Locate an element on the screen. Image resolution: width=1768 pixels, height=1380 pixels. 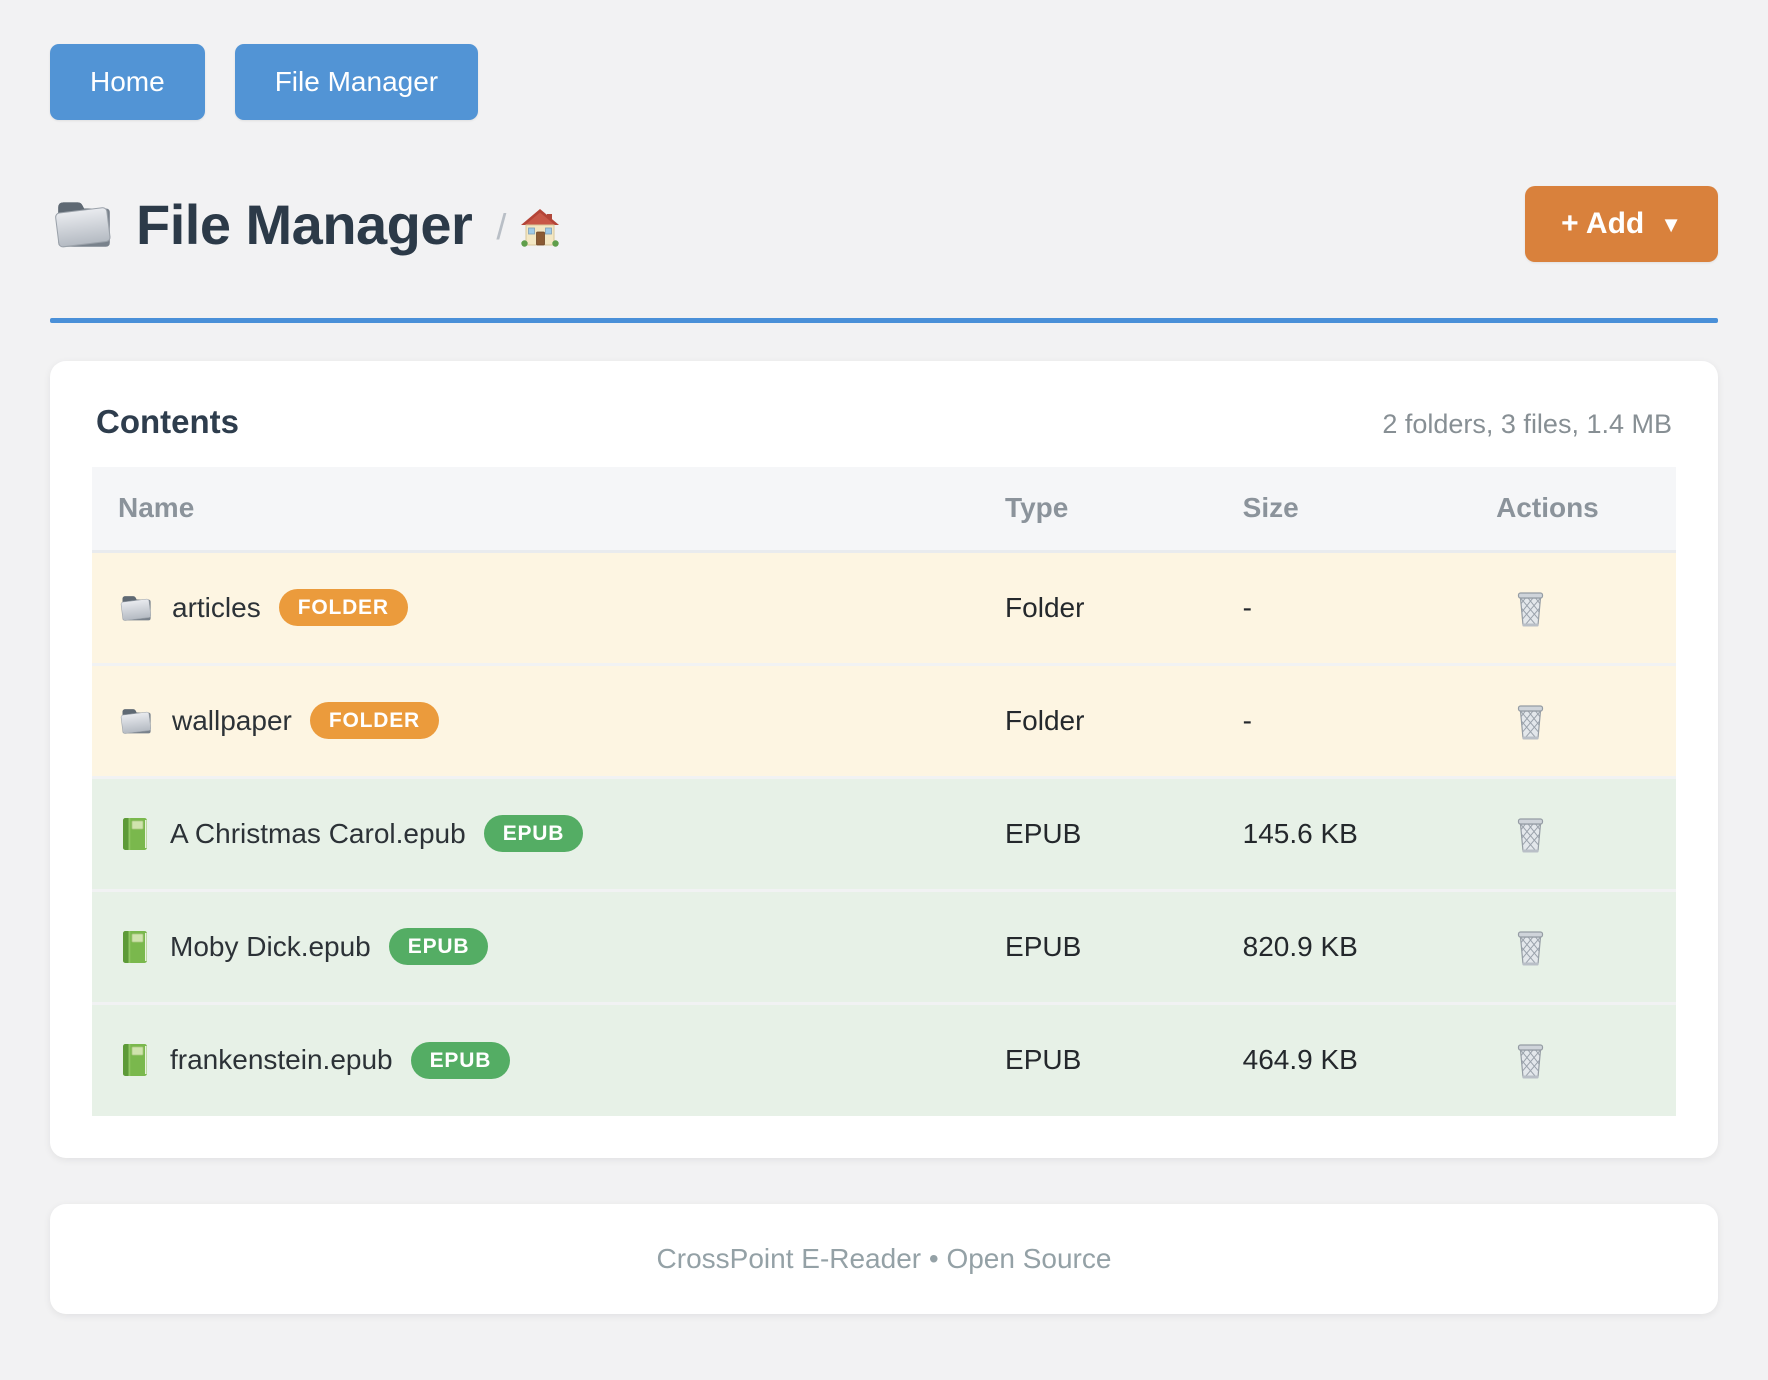
add-button-label: + Add is located at coordinates (1603, 223).